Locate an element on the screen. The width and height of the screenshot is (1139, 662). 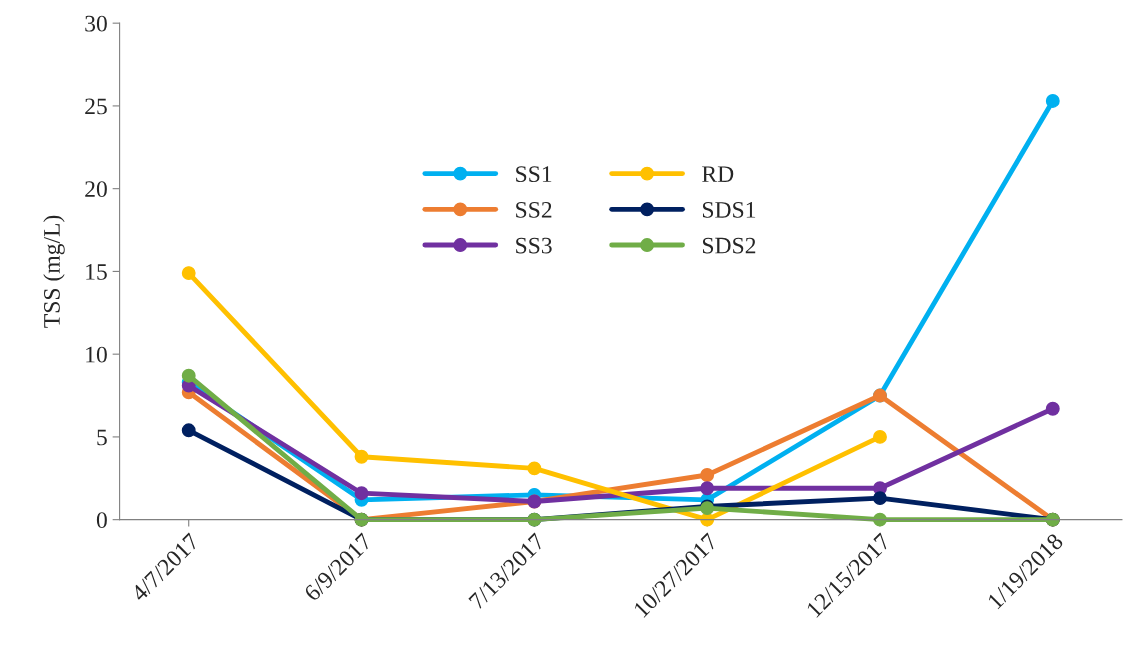
y-tick-label: 15 is located at coordinates (96, 272).